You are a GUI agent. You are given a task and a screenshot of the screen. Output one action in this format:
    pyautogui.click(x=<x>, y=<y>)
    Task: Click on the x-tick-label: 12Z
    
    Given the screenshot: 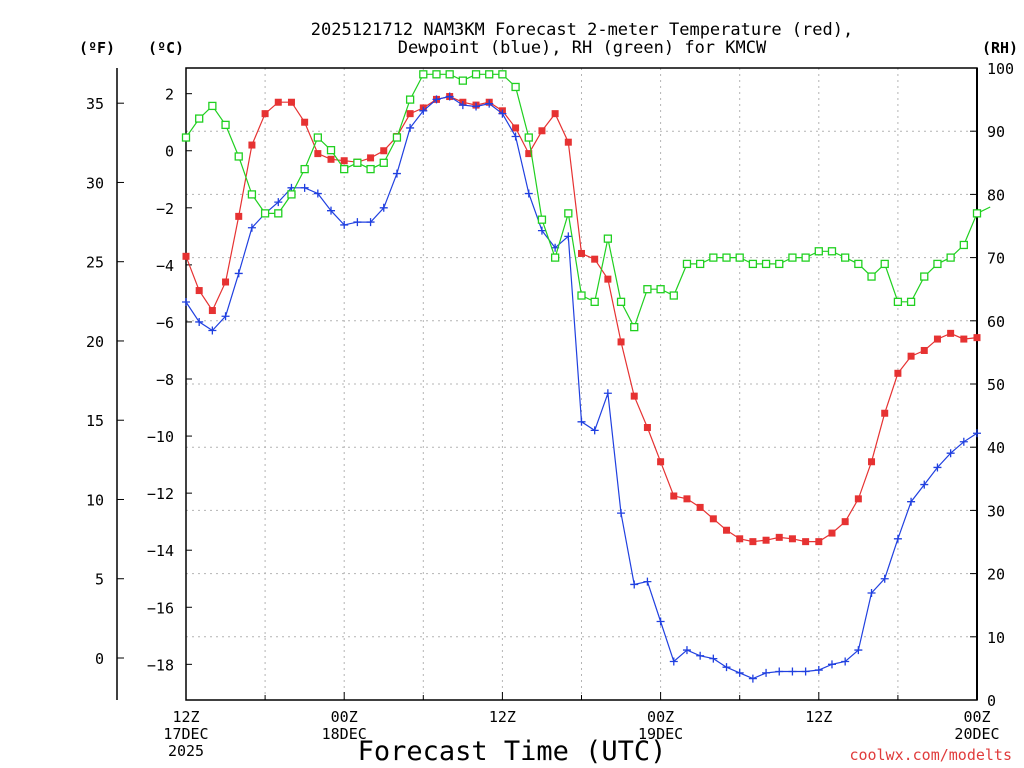 What is the action you would take?
    pyautogui.click(x=818, y=717)
    